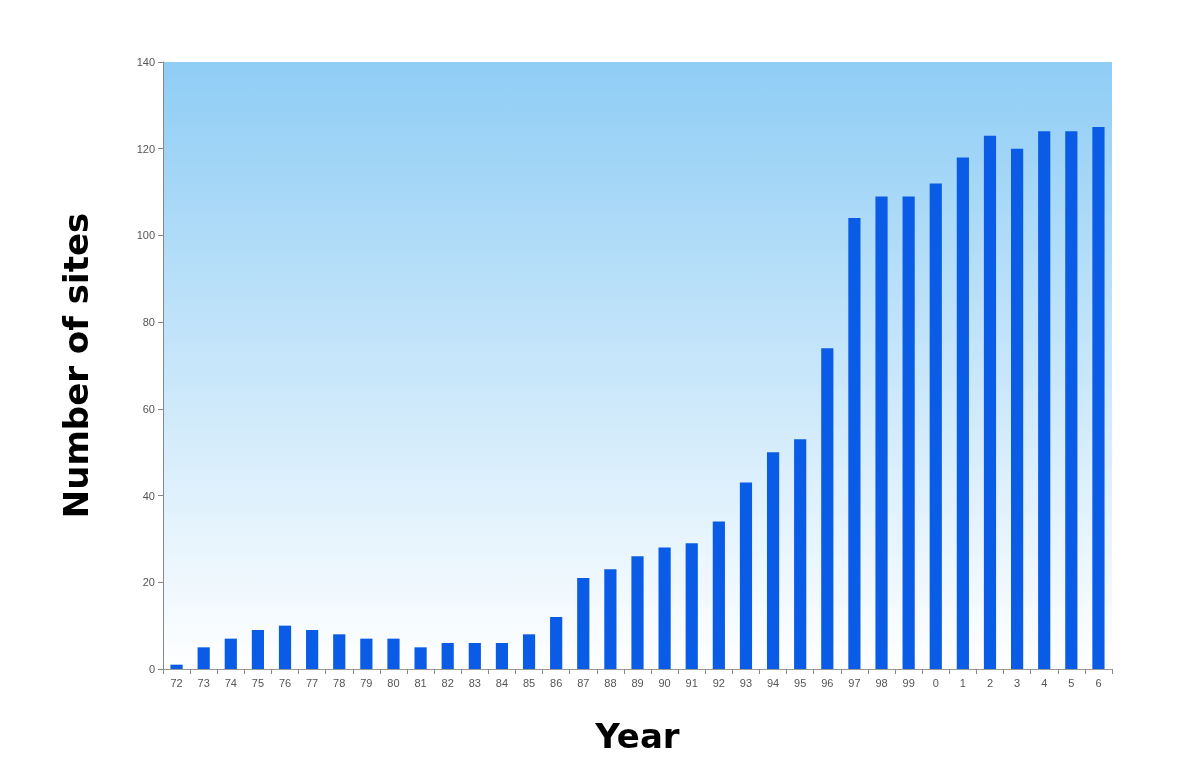 Image resolution: width=1200 pixels, height=776 pixels. What do you see at coordinates (258, 682) in the screenshot?
I see `x-tick-label: 75` at bounding box center [258, 682].